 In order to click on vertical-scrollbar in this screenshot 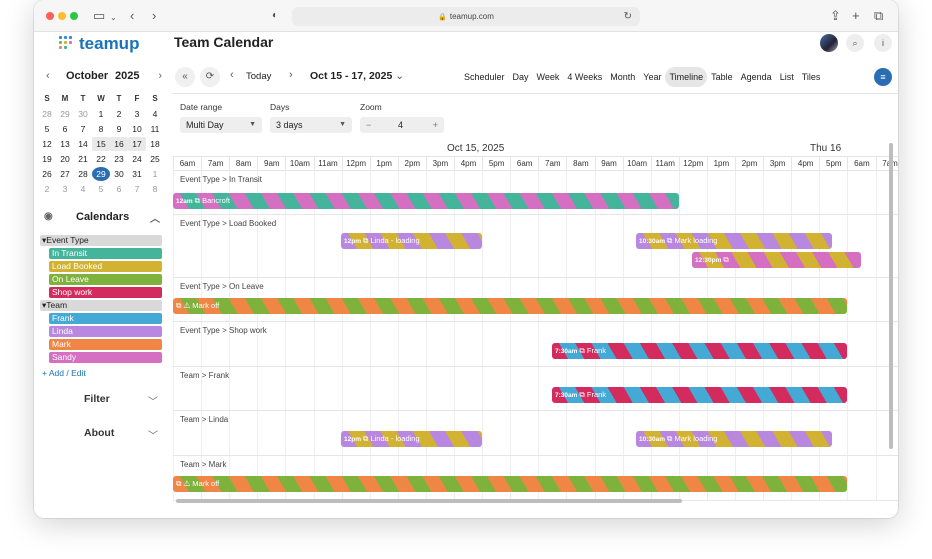, I will do `click(891, 296)`.